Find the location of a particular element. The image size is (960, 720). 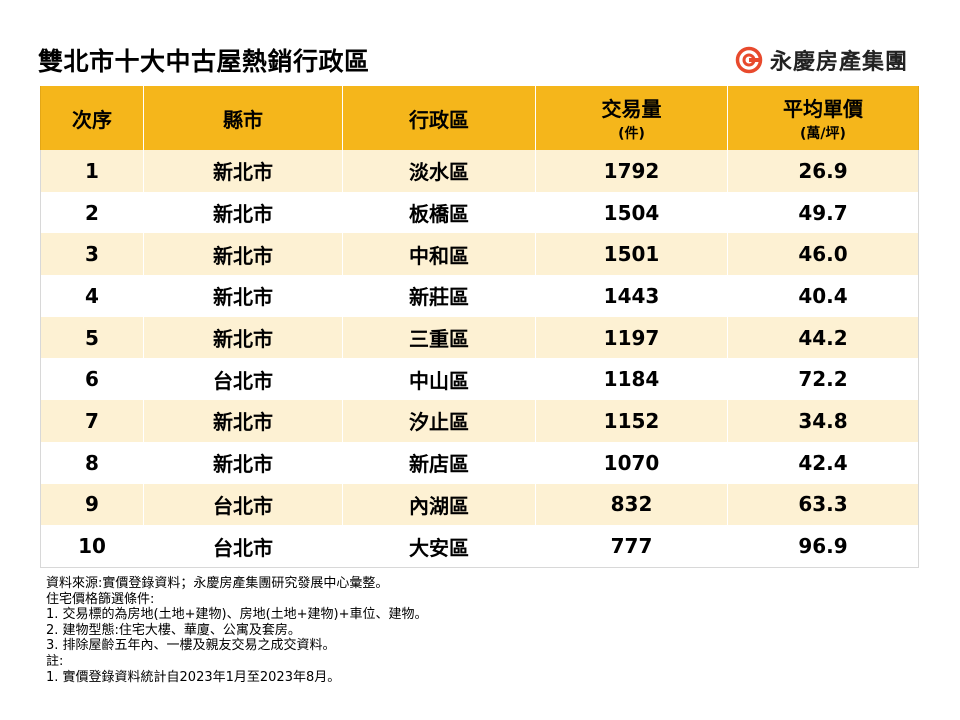

table-row: 10 台北市 大安區 777 96.9 is located at coordinates (479, 546).